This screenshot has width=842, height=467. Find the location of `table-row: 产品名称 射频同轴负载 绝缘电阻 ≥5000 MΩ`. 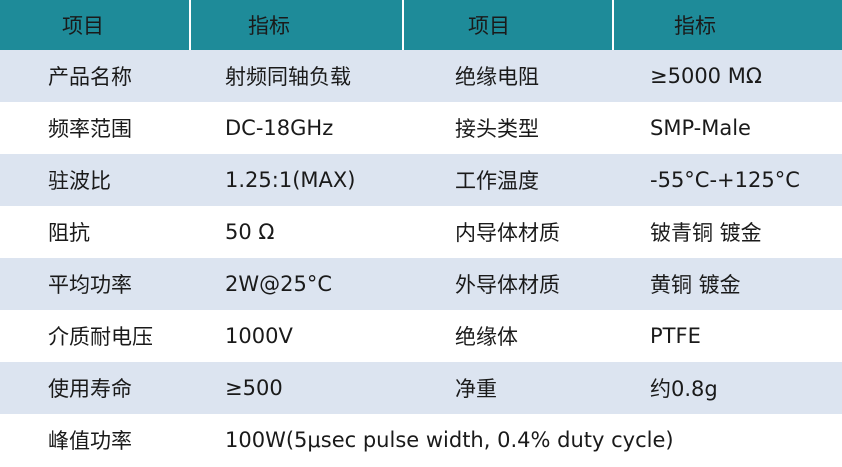

table-row: 产品名称 射频同轴负载 绝缘电阻 ≥5000 MΩ is located at coordinates (421, 76).